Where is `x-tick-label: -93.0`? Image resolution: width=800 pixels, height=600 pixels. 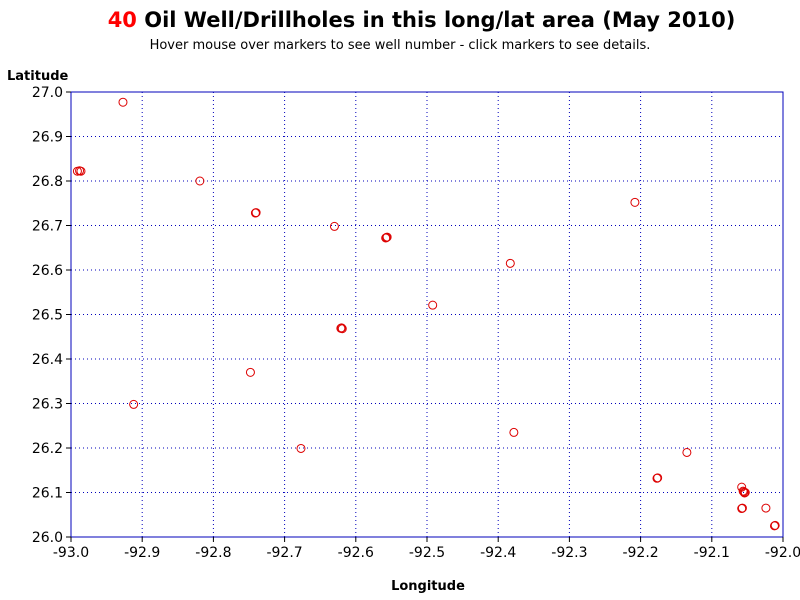 x-tick-label: -93.0 is located at coordinates (71, 553).